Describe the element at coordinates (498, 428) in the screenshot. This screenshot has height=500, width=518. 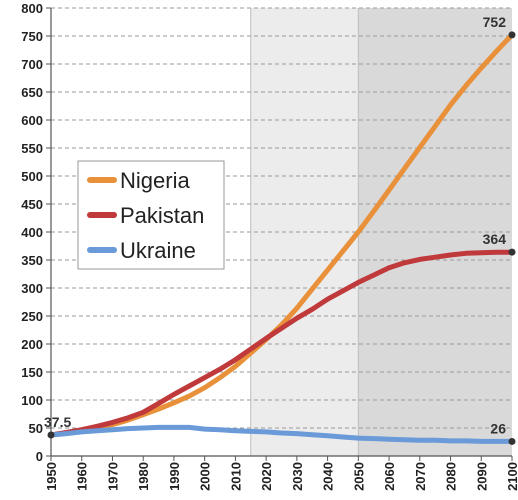
I see `data-label-26: 26` at that location.